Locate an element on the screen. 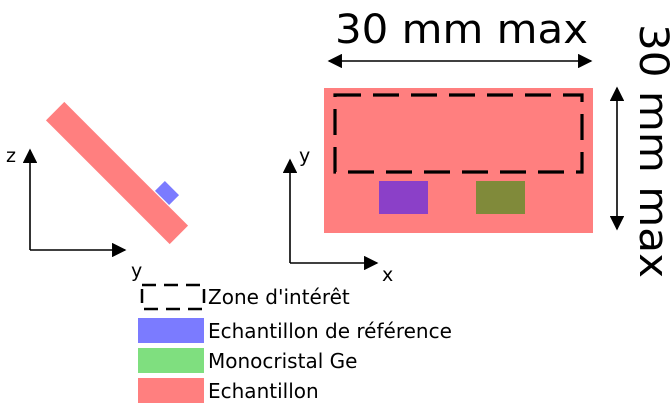  legend-swatch-zone is located at coordinates (173, 297).